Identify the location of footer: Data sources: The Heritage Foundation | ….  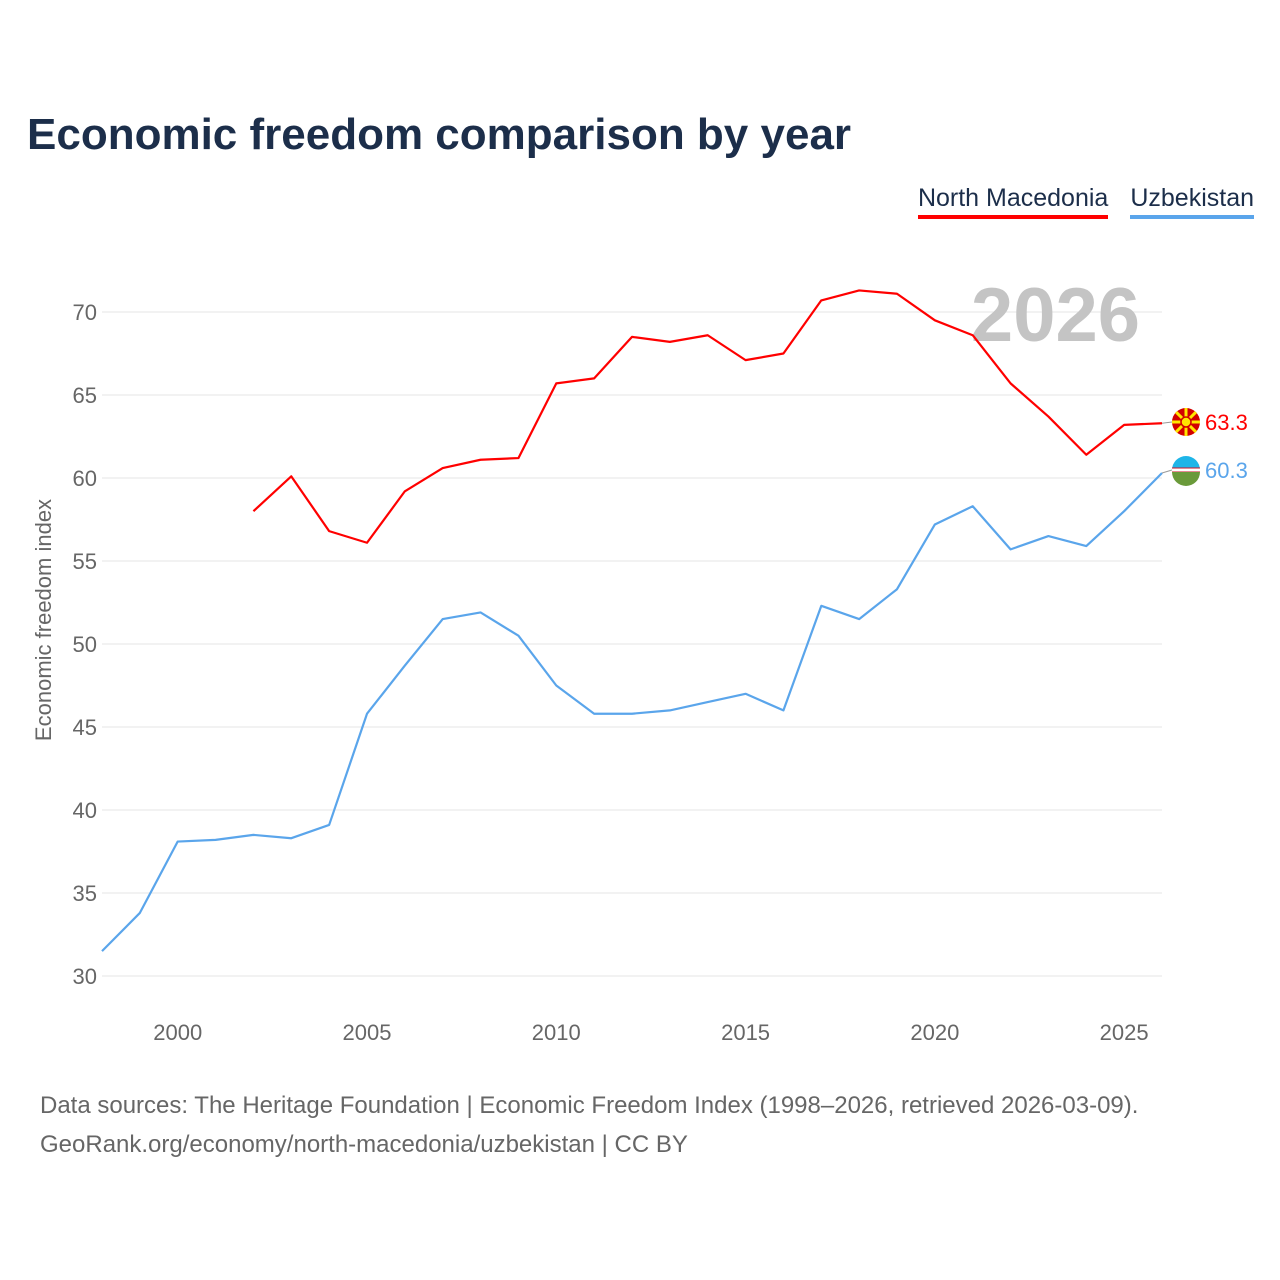
(589, 1125).